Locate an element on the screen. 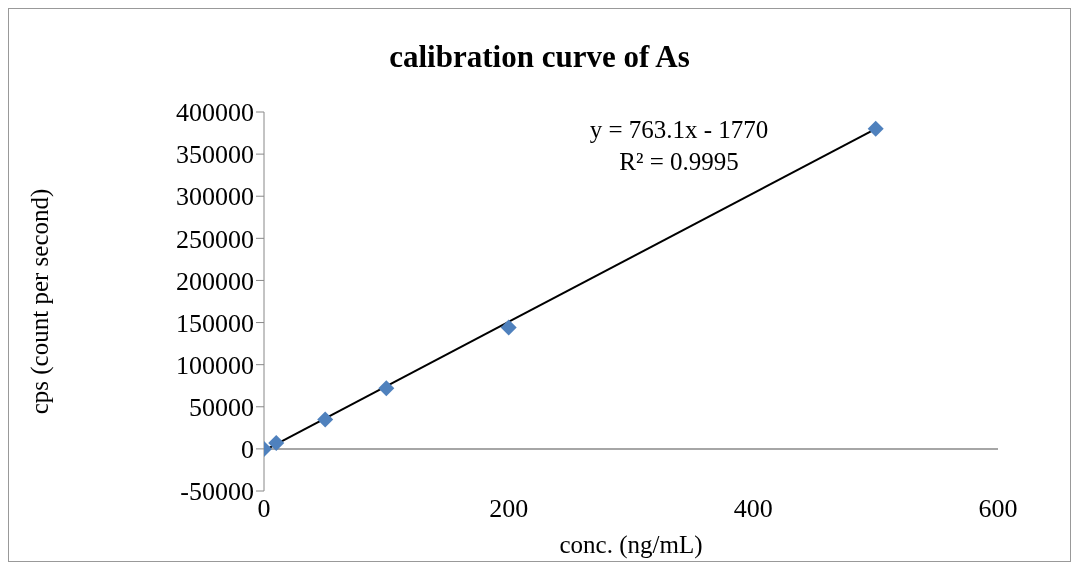 This screenshot has width=1079, height=570. annotation: R² = 0.9995 is located at coordinates (679, 162).